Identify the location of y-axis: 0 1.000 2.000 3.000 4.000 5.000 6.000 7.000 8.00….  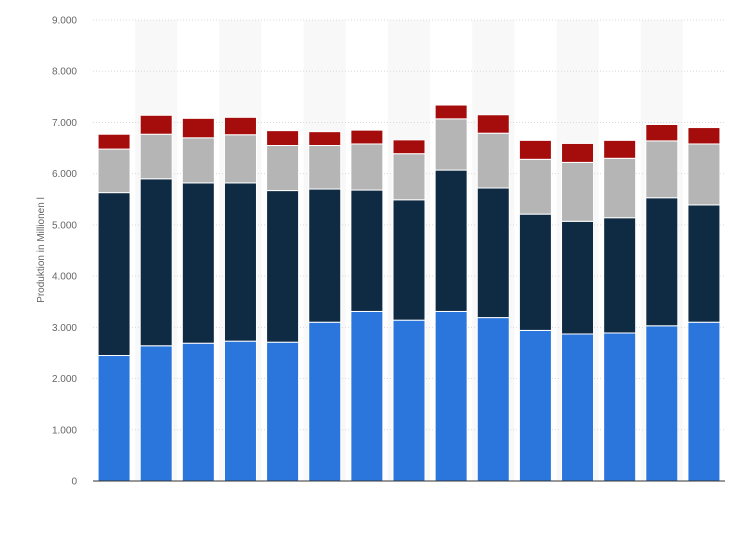
(64, 252).